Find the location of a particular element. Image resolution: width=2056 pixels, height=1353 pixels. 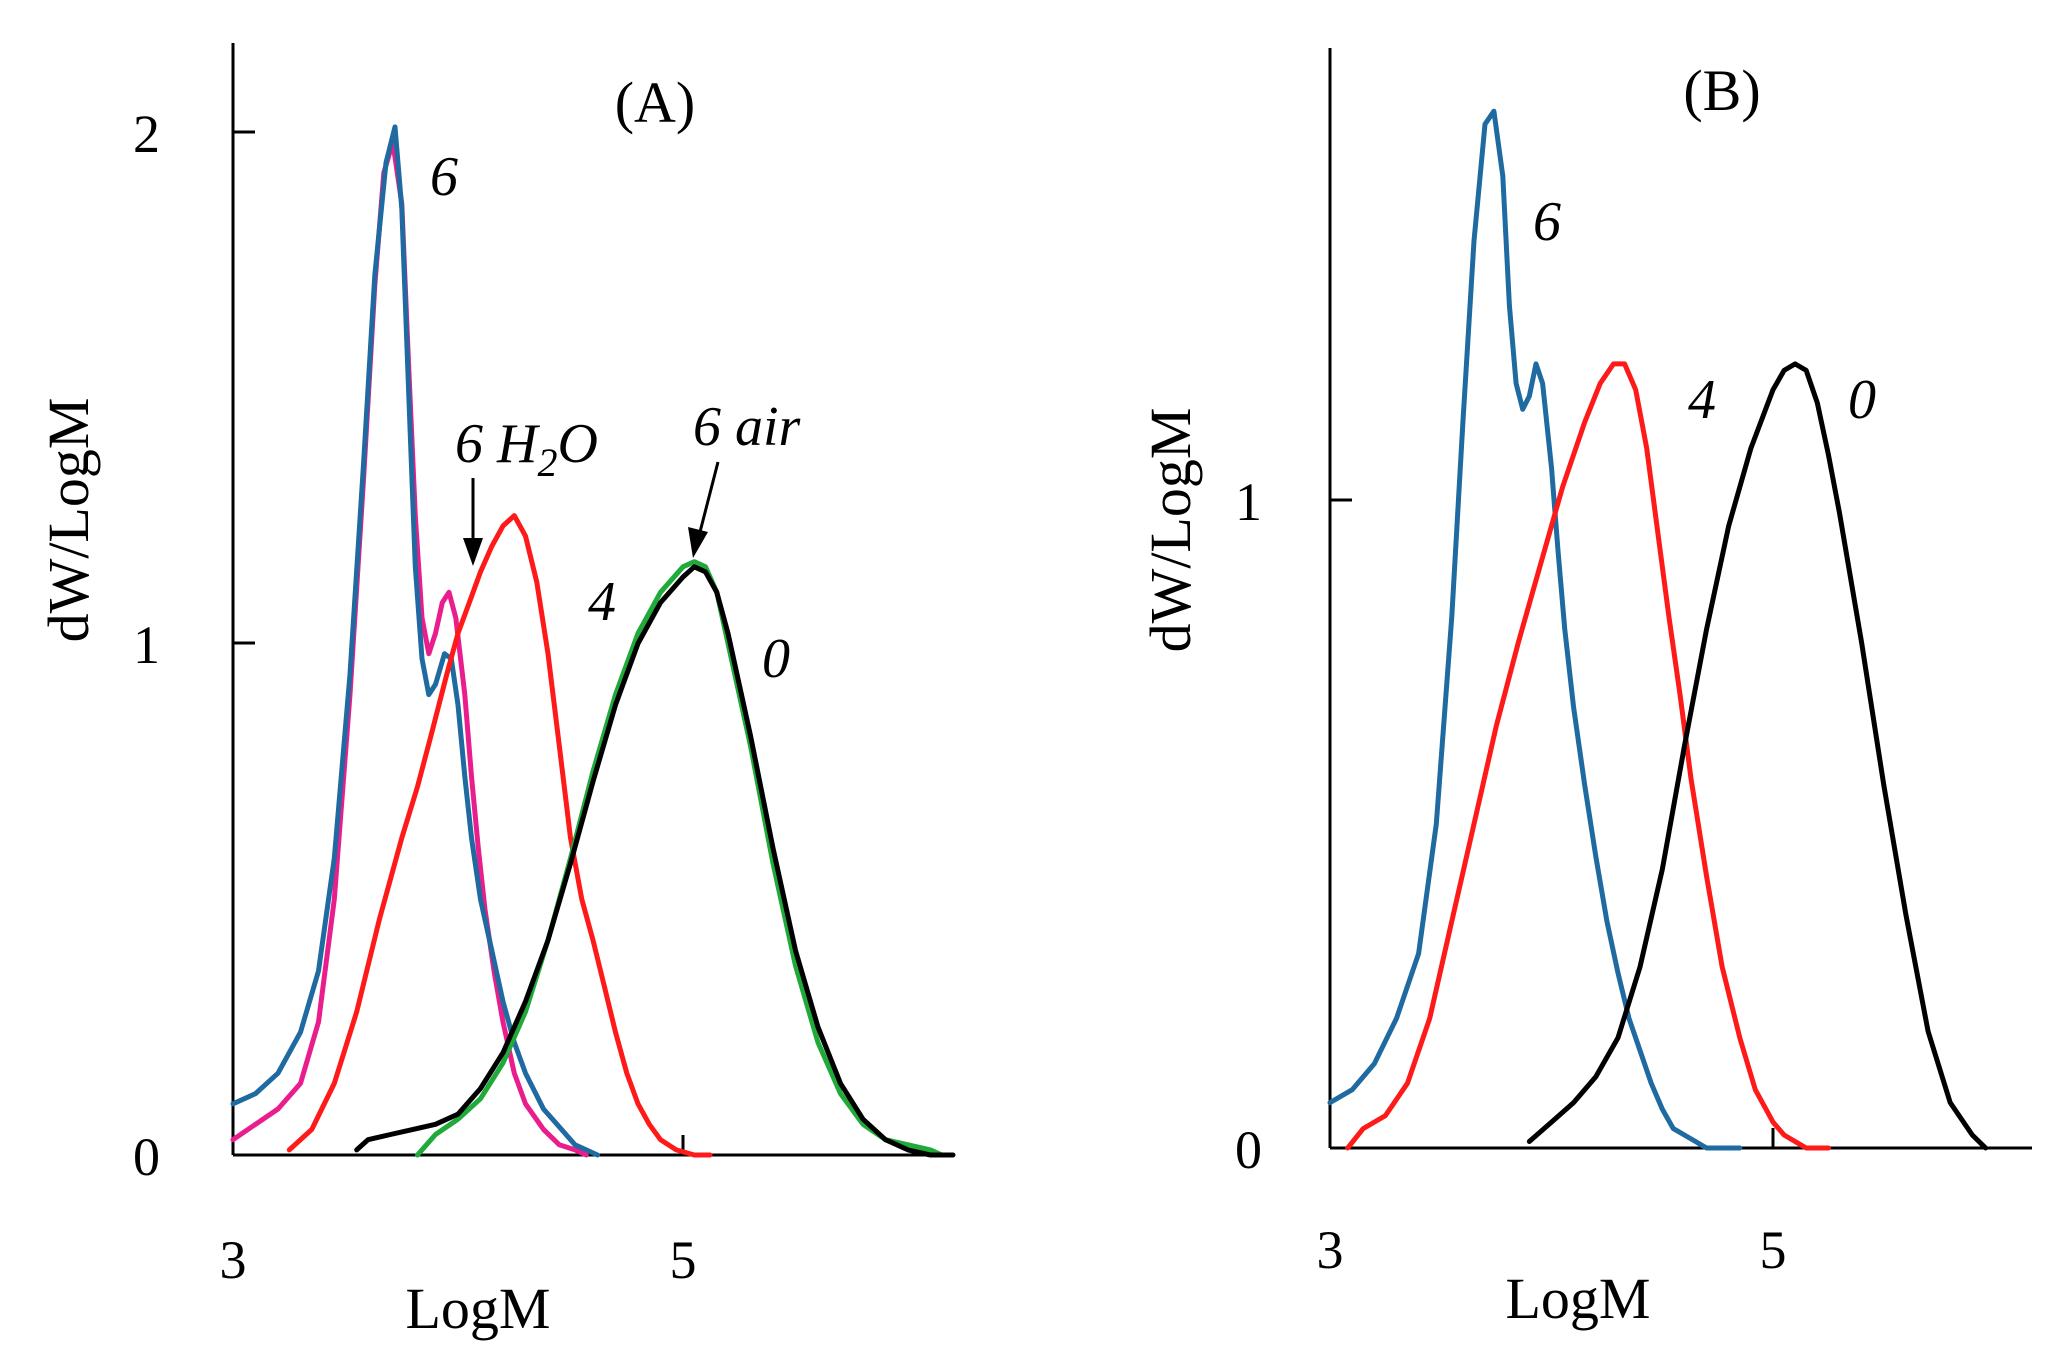

panel-a-label-4: 4 is located at coordinates (602, 602).